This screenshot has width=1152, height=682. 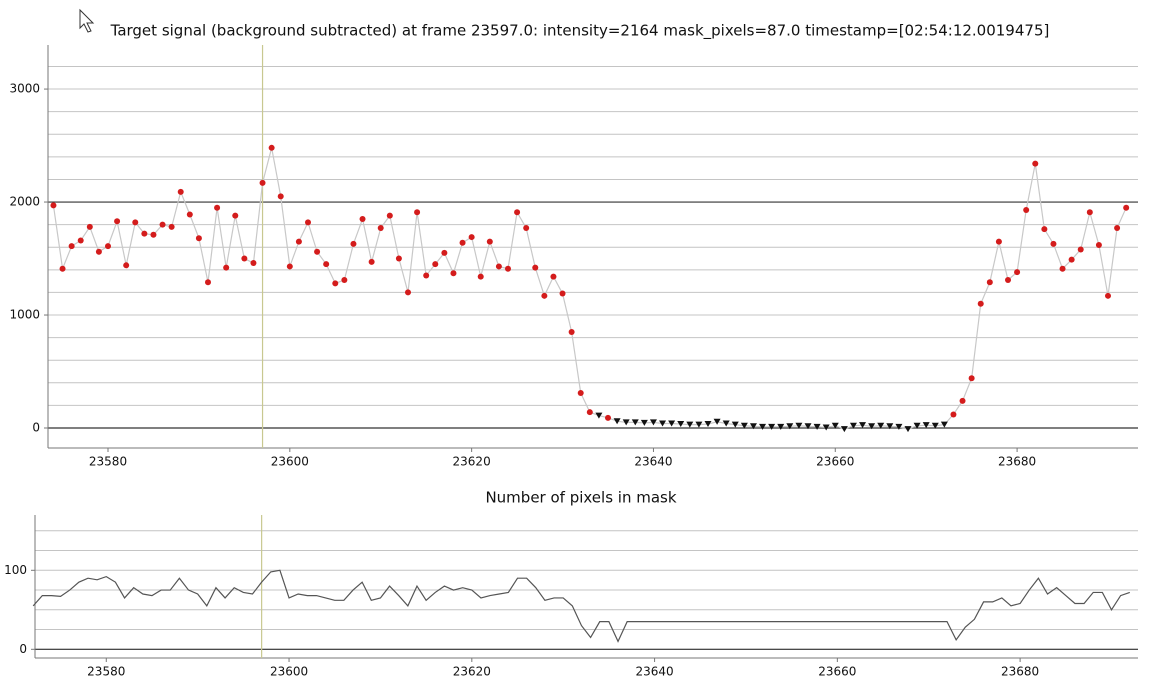 What do you see at coordinates (24, 315) in the screenshot?
I see `y-tick-label: 1000` at bounding box center [24, 315].